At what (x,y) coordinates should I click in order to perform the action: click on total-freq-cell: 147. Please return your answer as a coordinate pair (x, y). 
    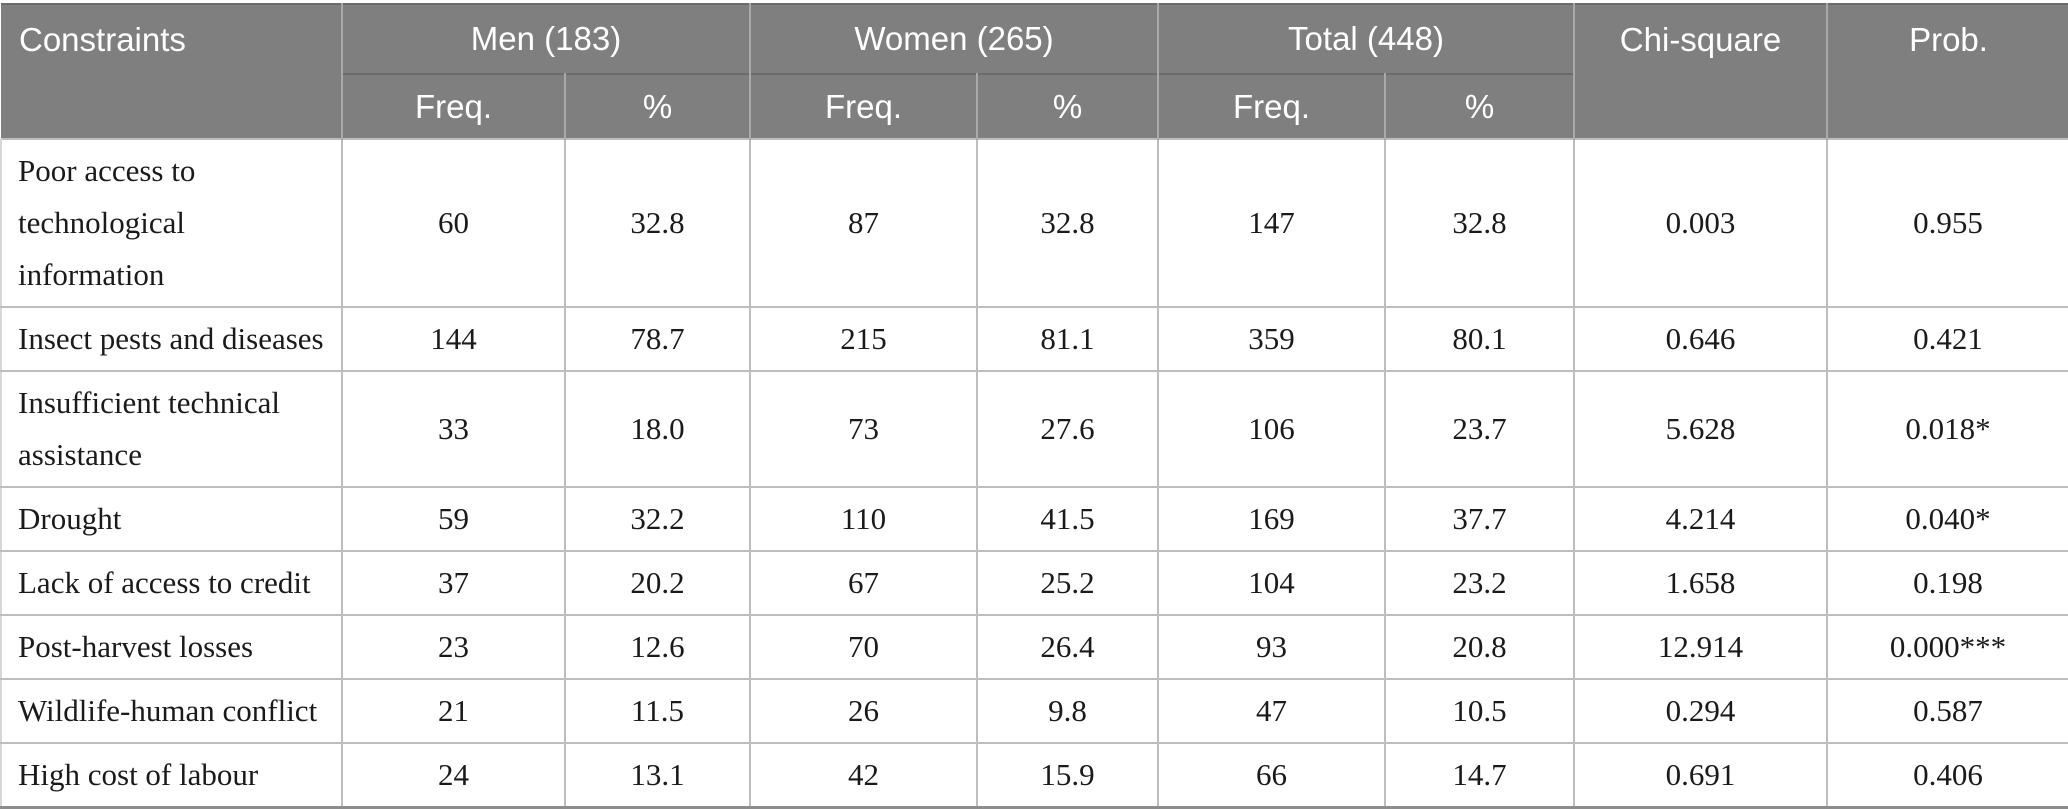
    Looking at the image, I should click on (1271, 223).